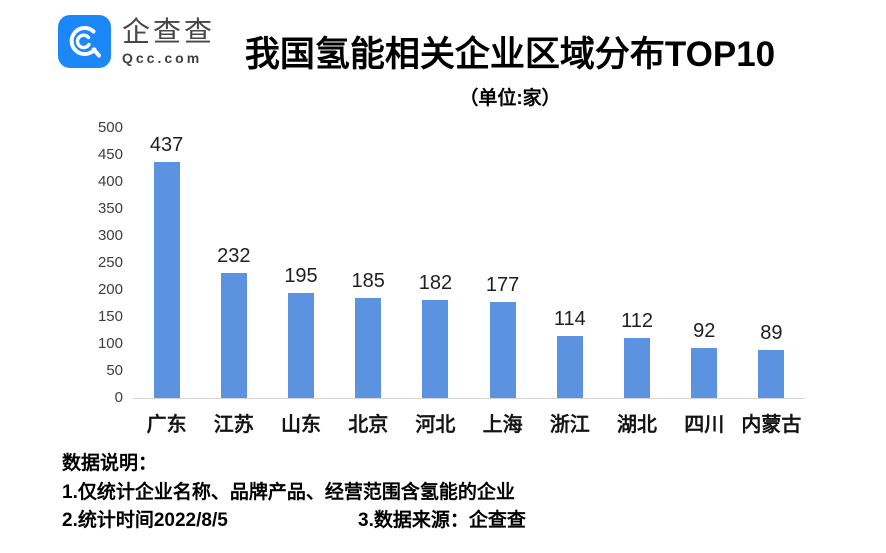 The height and width of the screenshot is (553, 886). I want to click on bar-column: 89, so click(771, 263).